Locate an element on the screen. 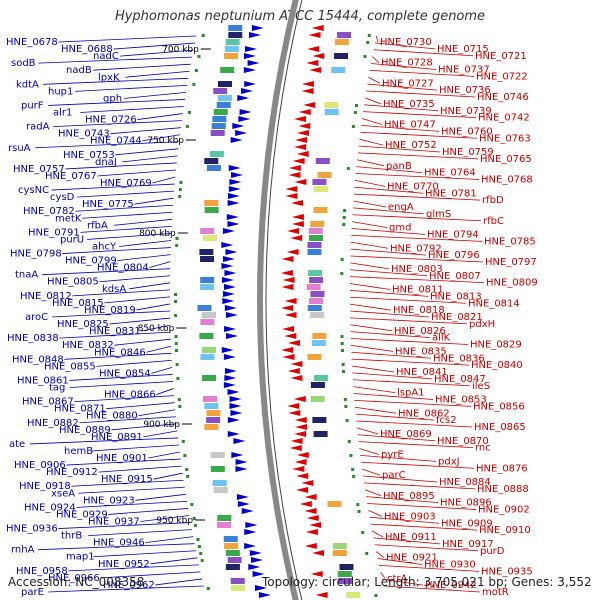 The height and width of the screenshot is (600, 600). gene-label-forward: gph is located at coordinates (112, 98).